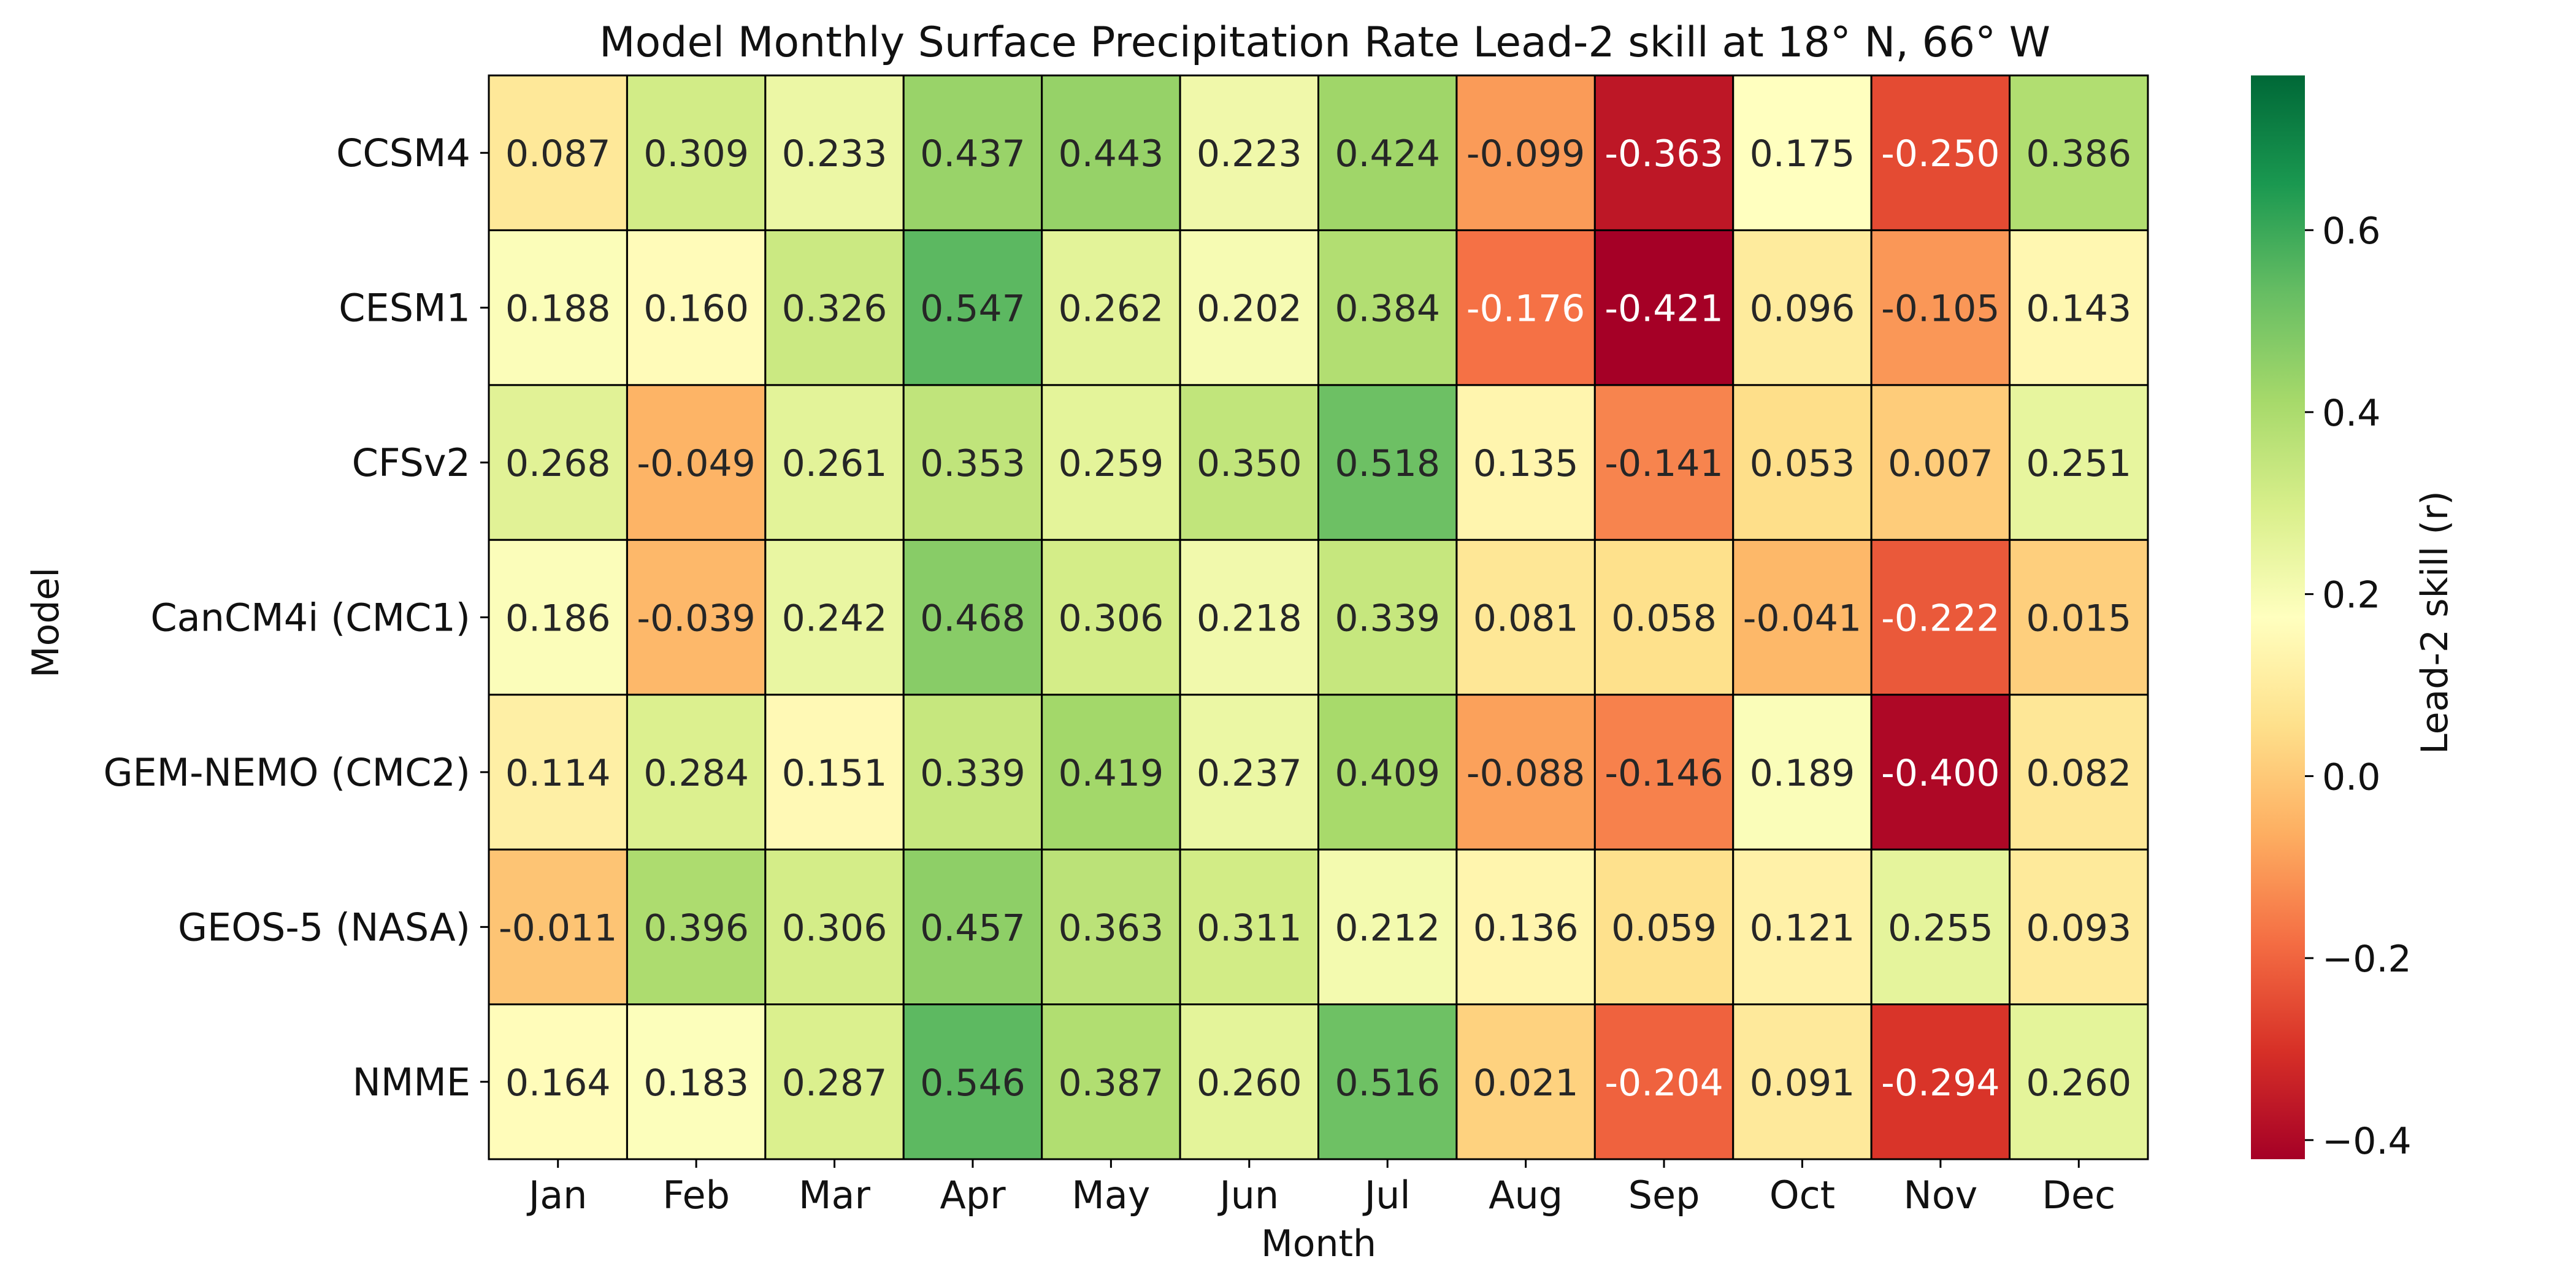 The width and height of the screenshot is (2576, 1288). I want to click on cell-value-label: 0.212, so click(1387, 928).